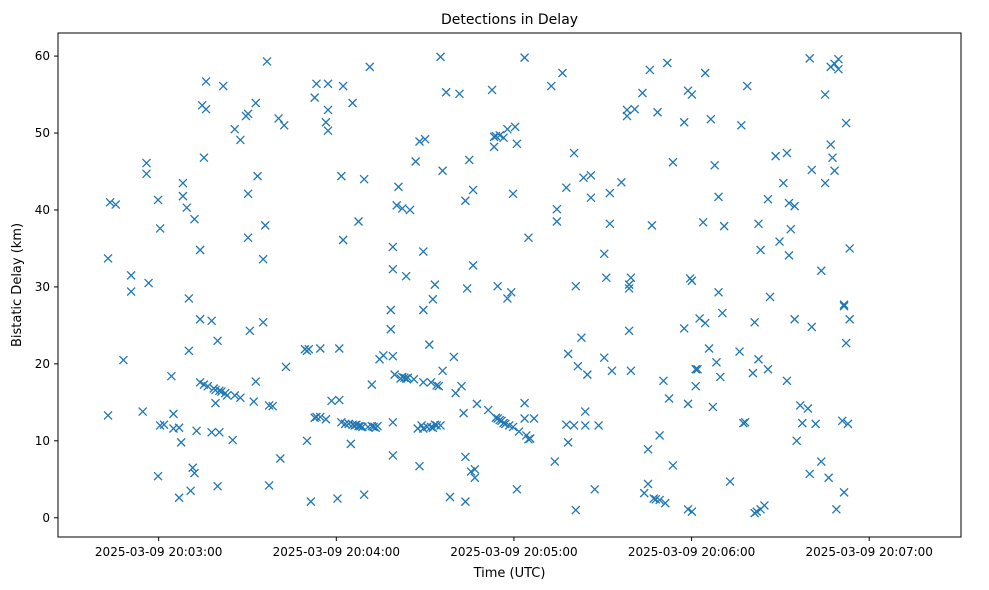 This screenshot has height=590, width=989. Describe the element at coordinates (336, 552) in the screenshot. I see `x-tick-label: 2025-03-09 20:04:00` at that location.